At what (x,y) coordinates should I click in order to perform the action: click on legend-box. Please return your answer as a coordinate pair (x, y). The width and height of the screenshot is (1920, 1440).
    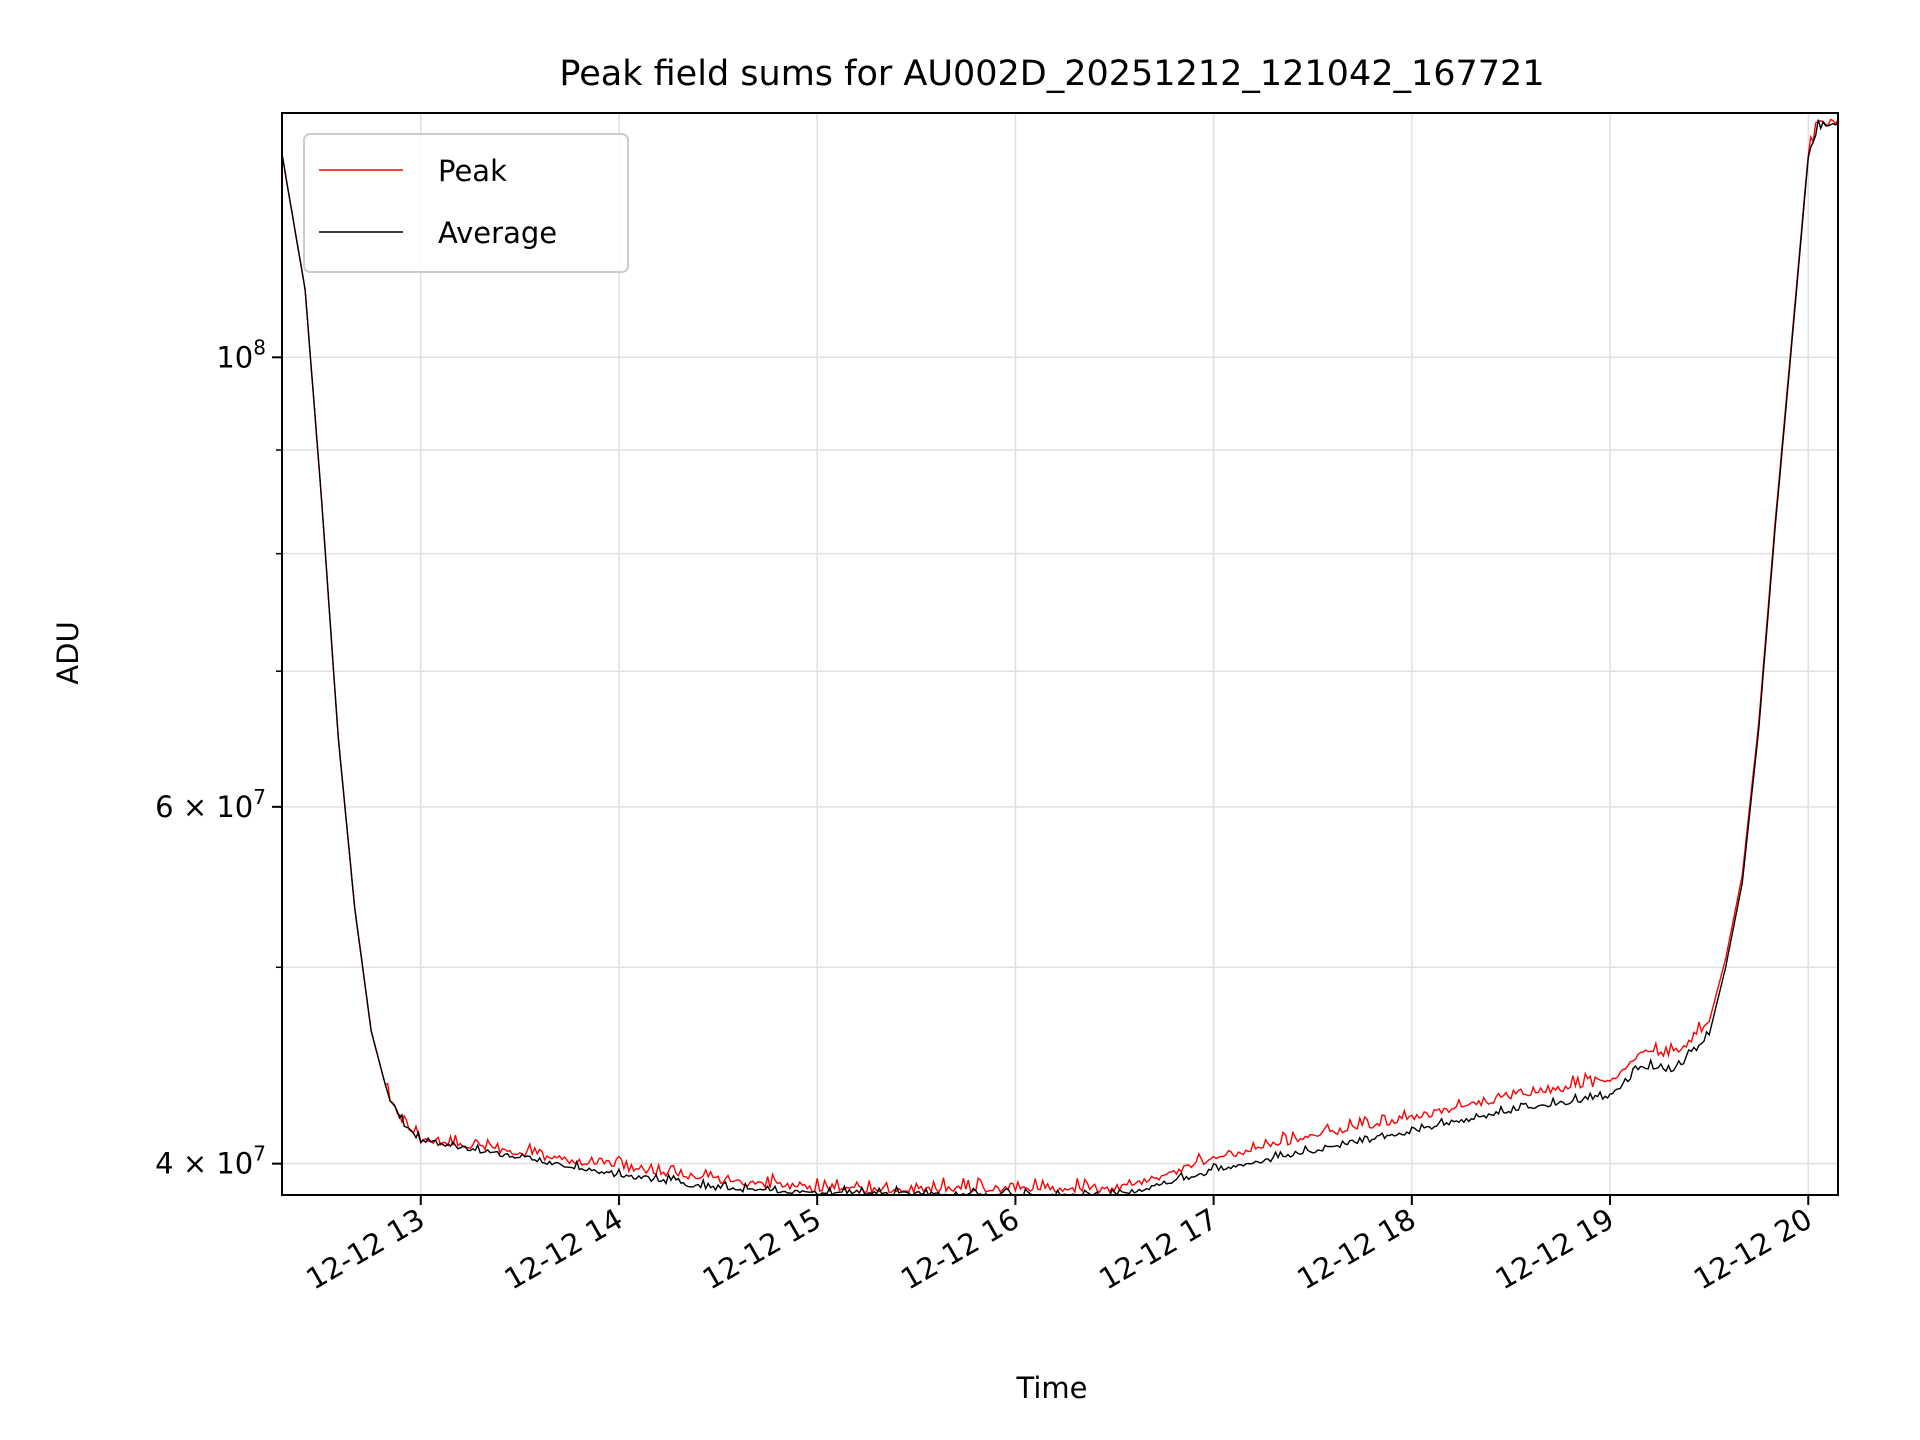
    Looking at the image, I should click on (466, 203).